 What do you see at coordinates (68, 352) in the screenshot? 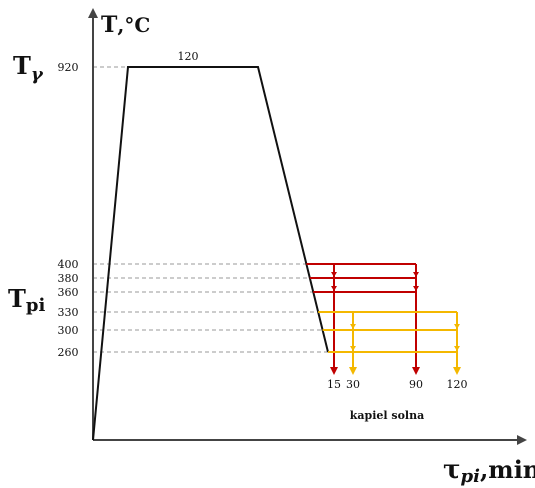
I see `y-tick-260: 260` at bounding box center [68, 352].